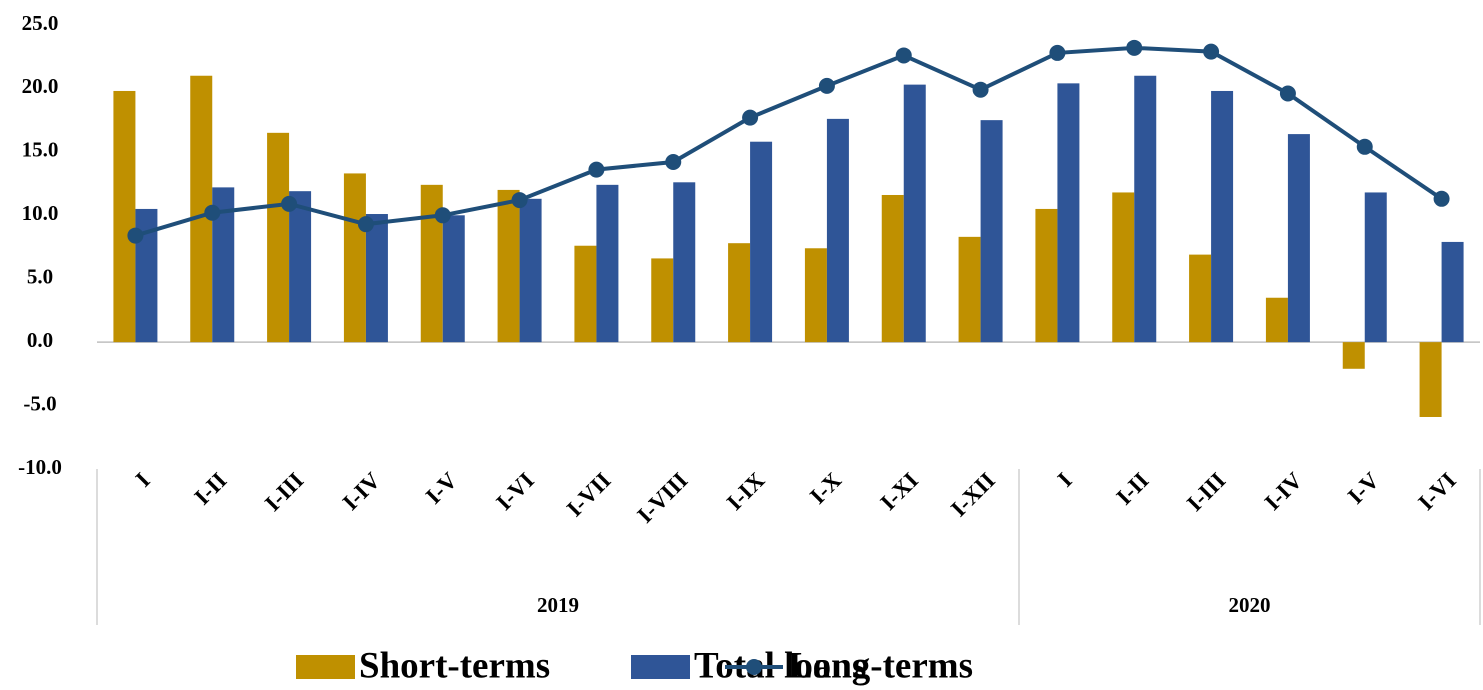  What do you see at coordinates (40, 23) in the screenshot?
I see `y-tick-label: 25.0` at bounding box center [40, 23].